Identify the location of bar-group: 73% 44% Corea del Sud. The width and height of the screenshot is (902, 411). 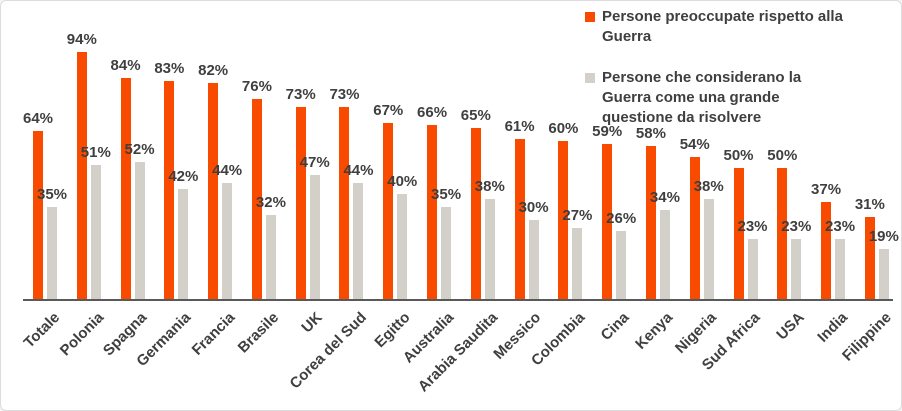
(329, 214).